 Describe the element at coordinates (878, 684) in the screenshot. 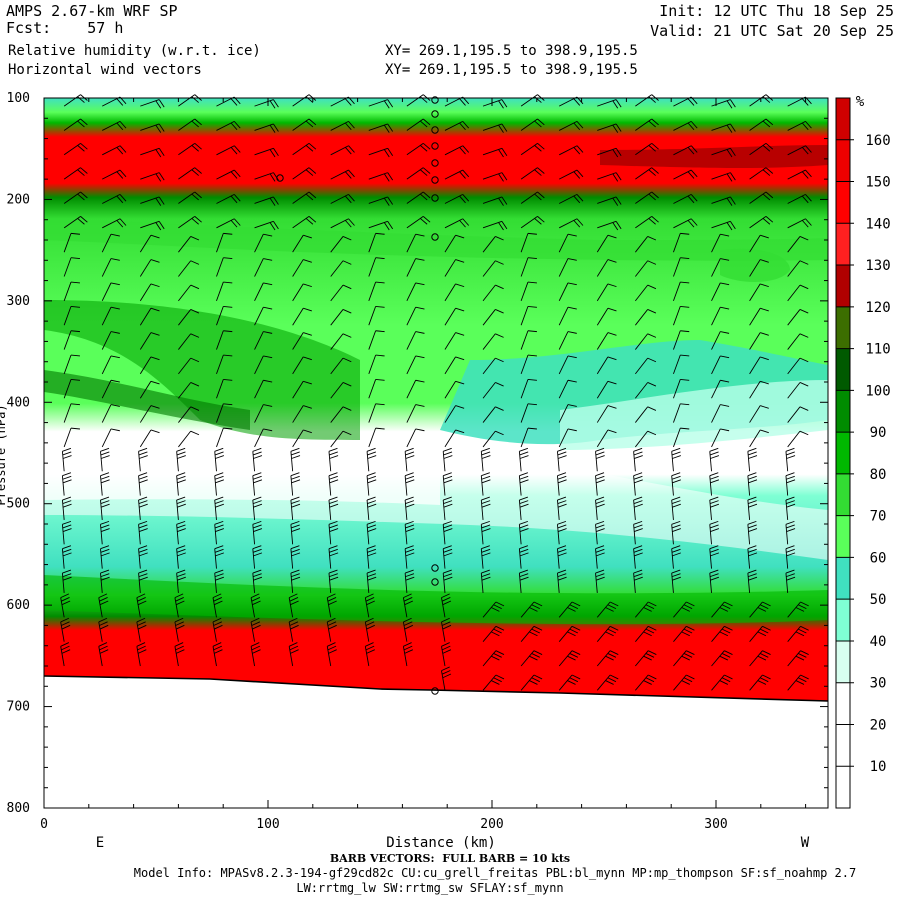

I see `colorbar-label: 30` at that location.